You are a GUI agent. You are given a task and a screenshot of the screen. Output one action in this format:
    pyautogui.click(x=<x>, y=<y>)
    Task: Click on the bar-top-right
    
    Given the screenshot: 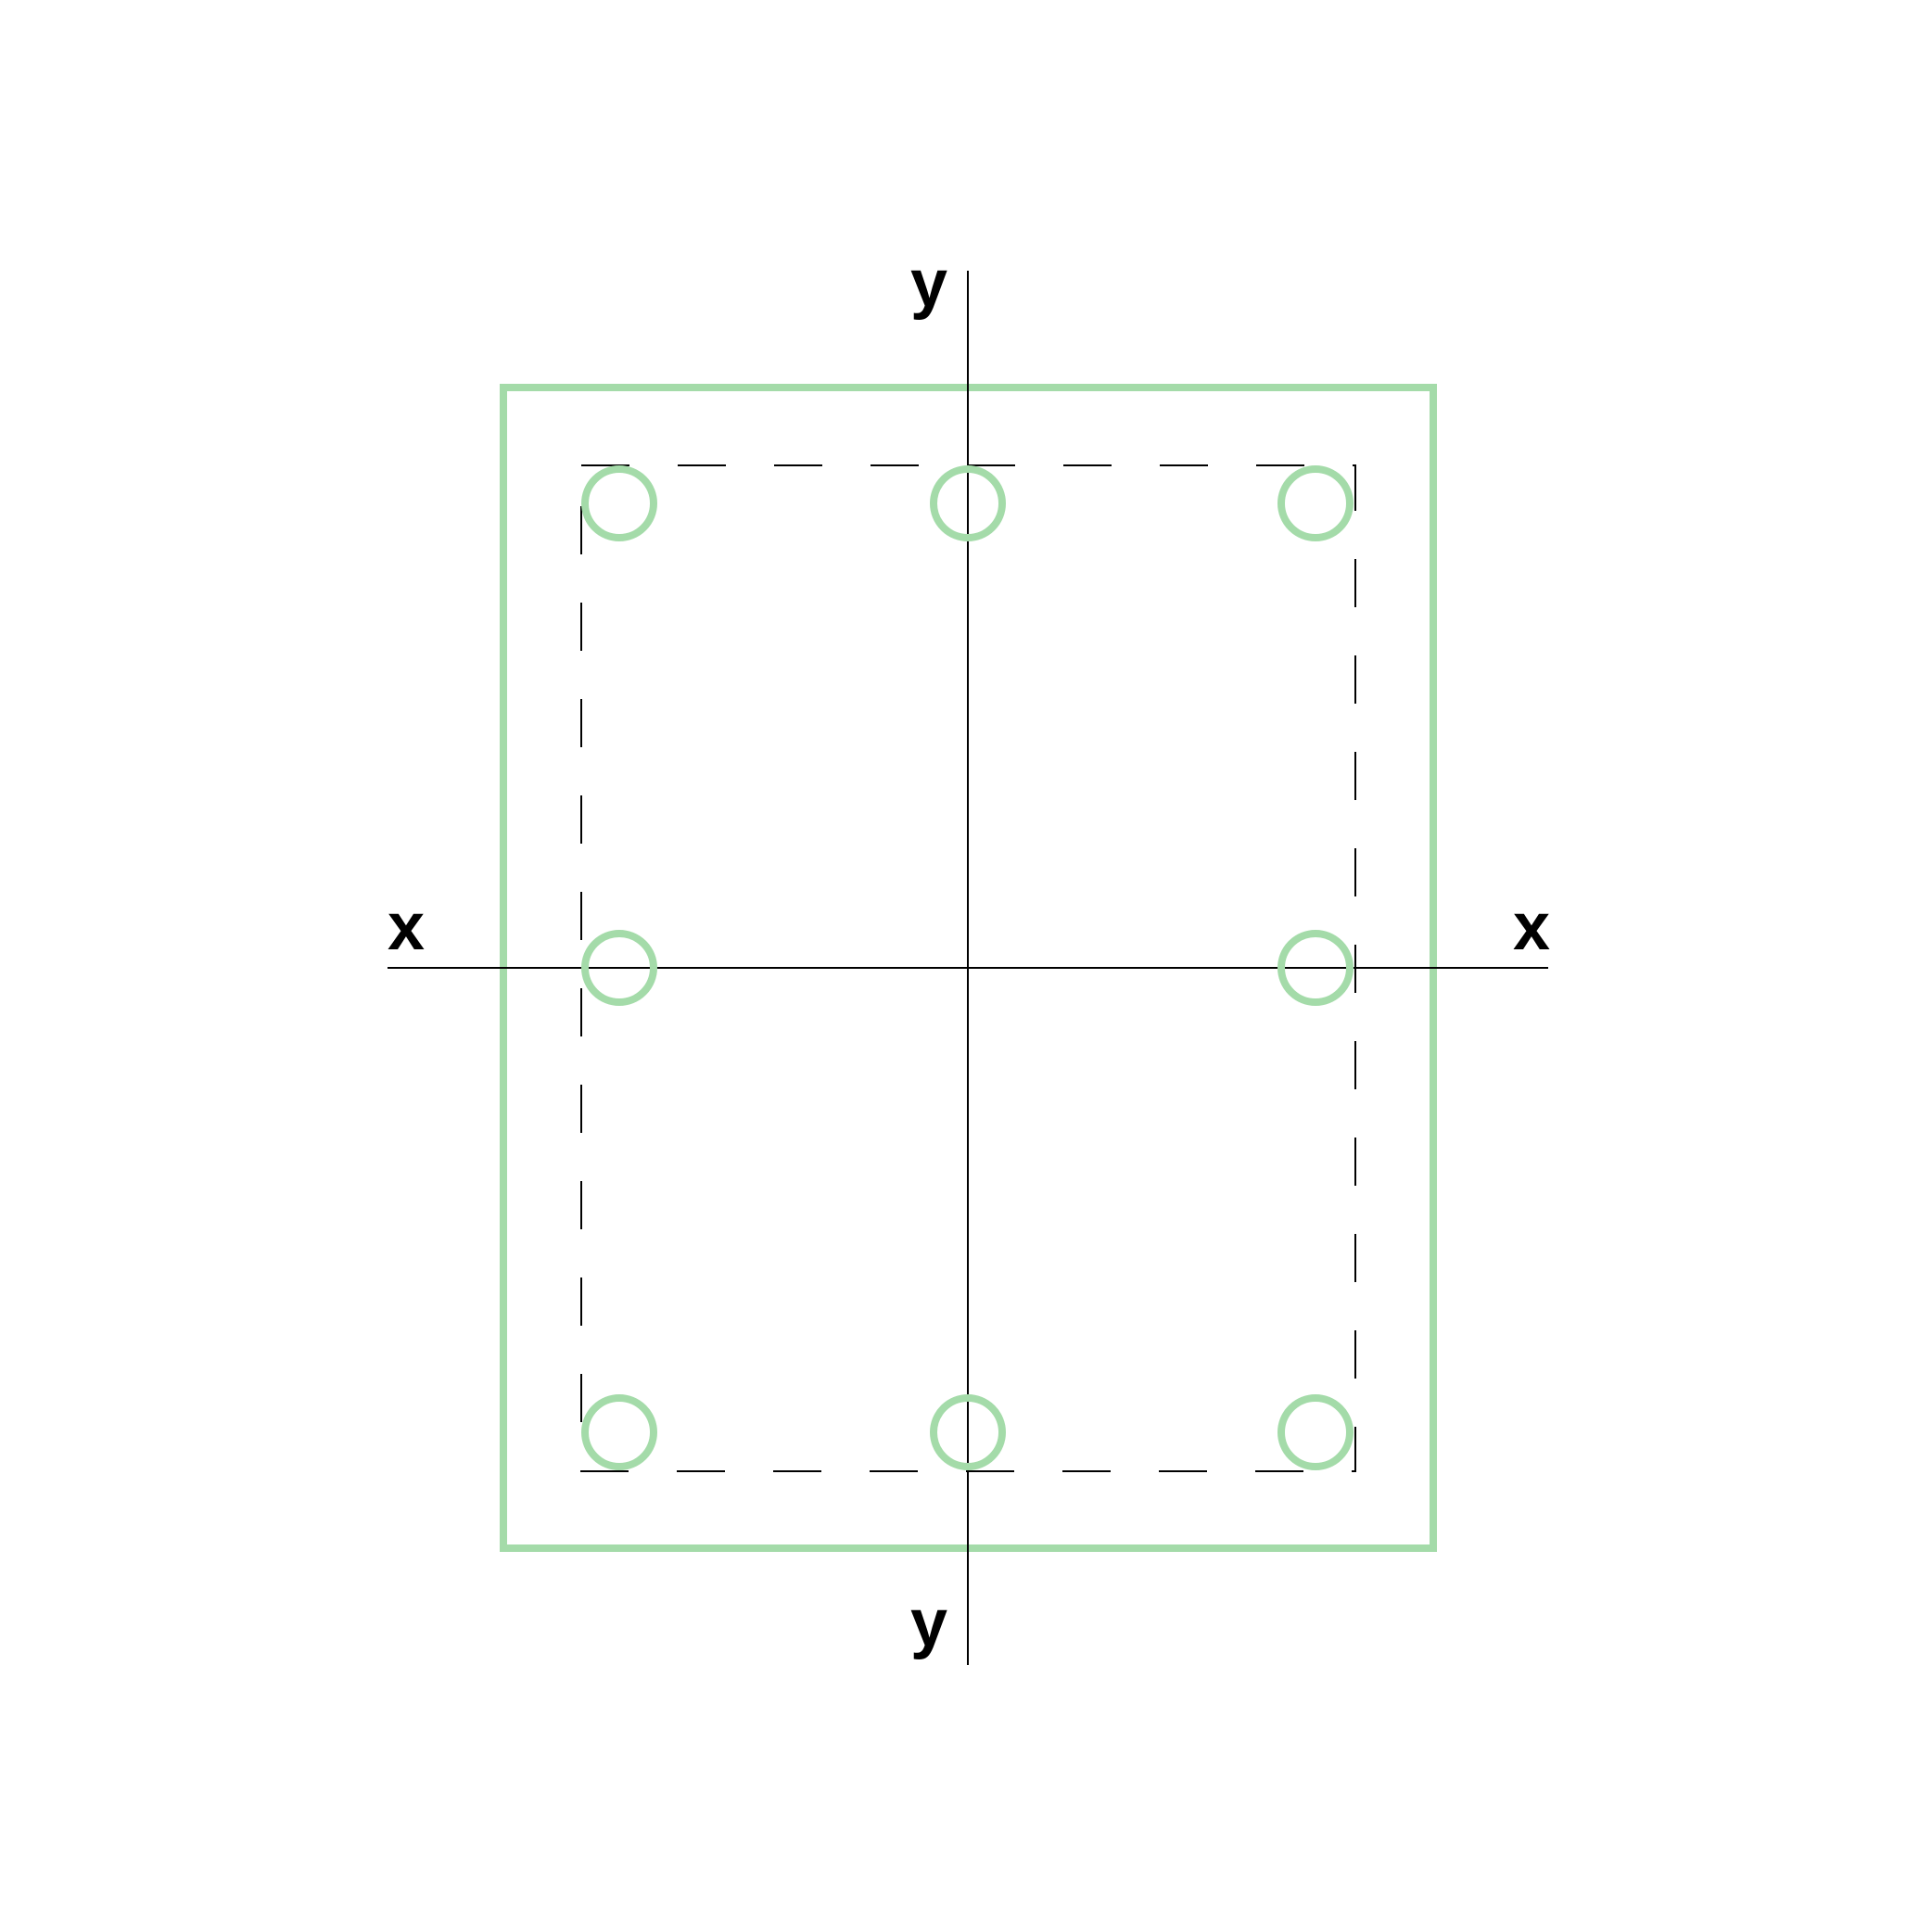 What is the action you would take?
    pyautogui.click(x=1315, y=503)
    